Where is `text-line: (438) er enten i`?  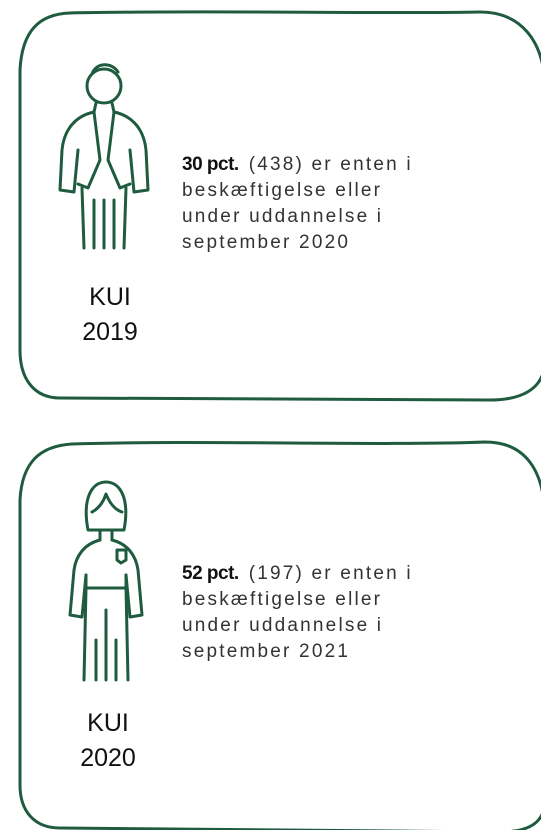 text-line: (438) er enten i is located at coordinates (331, 164).